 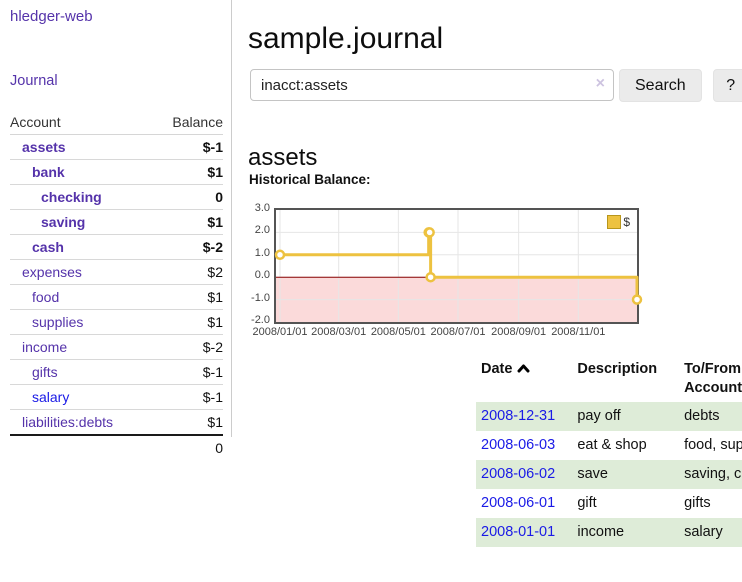 I want to click on chart-canvas, so click(x=458, y=266).